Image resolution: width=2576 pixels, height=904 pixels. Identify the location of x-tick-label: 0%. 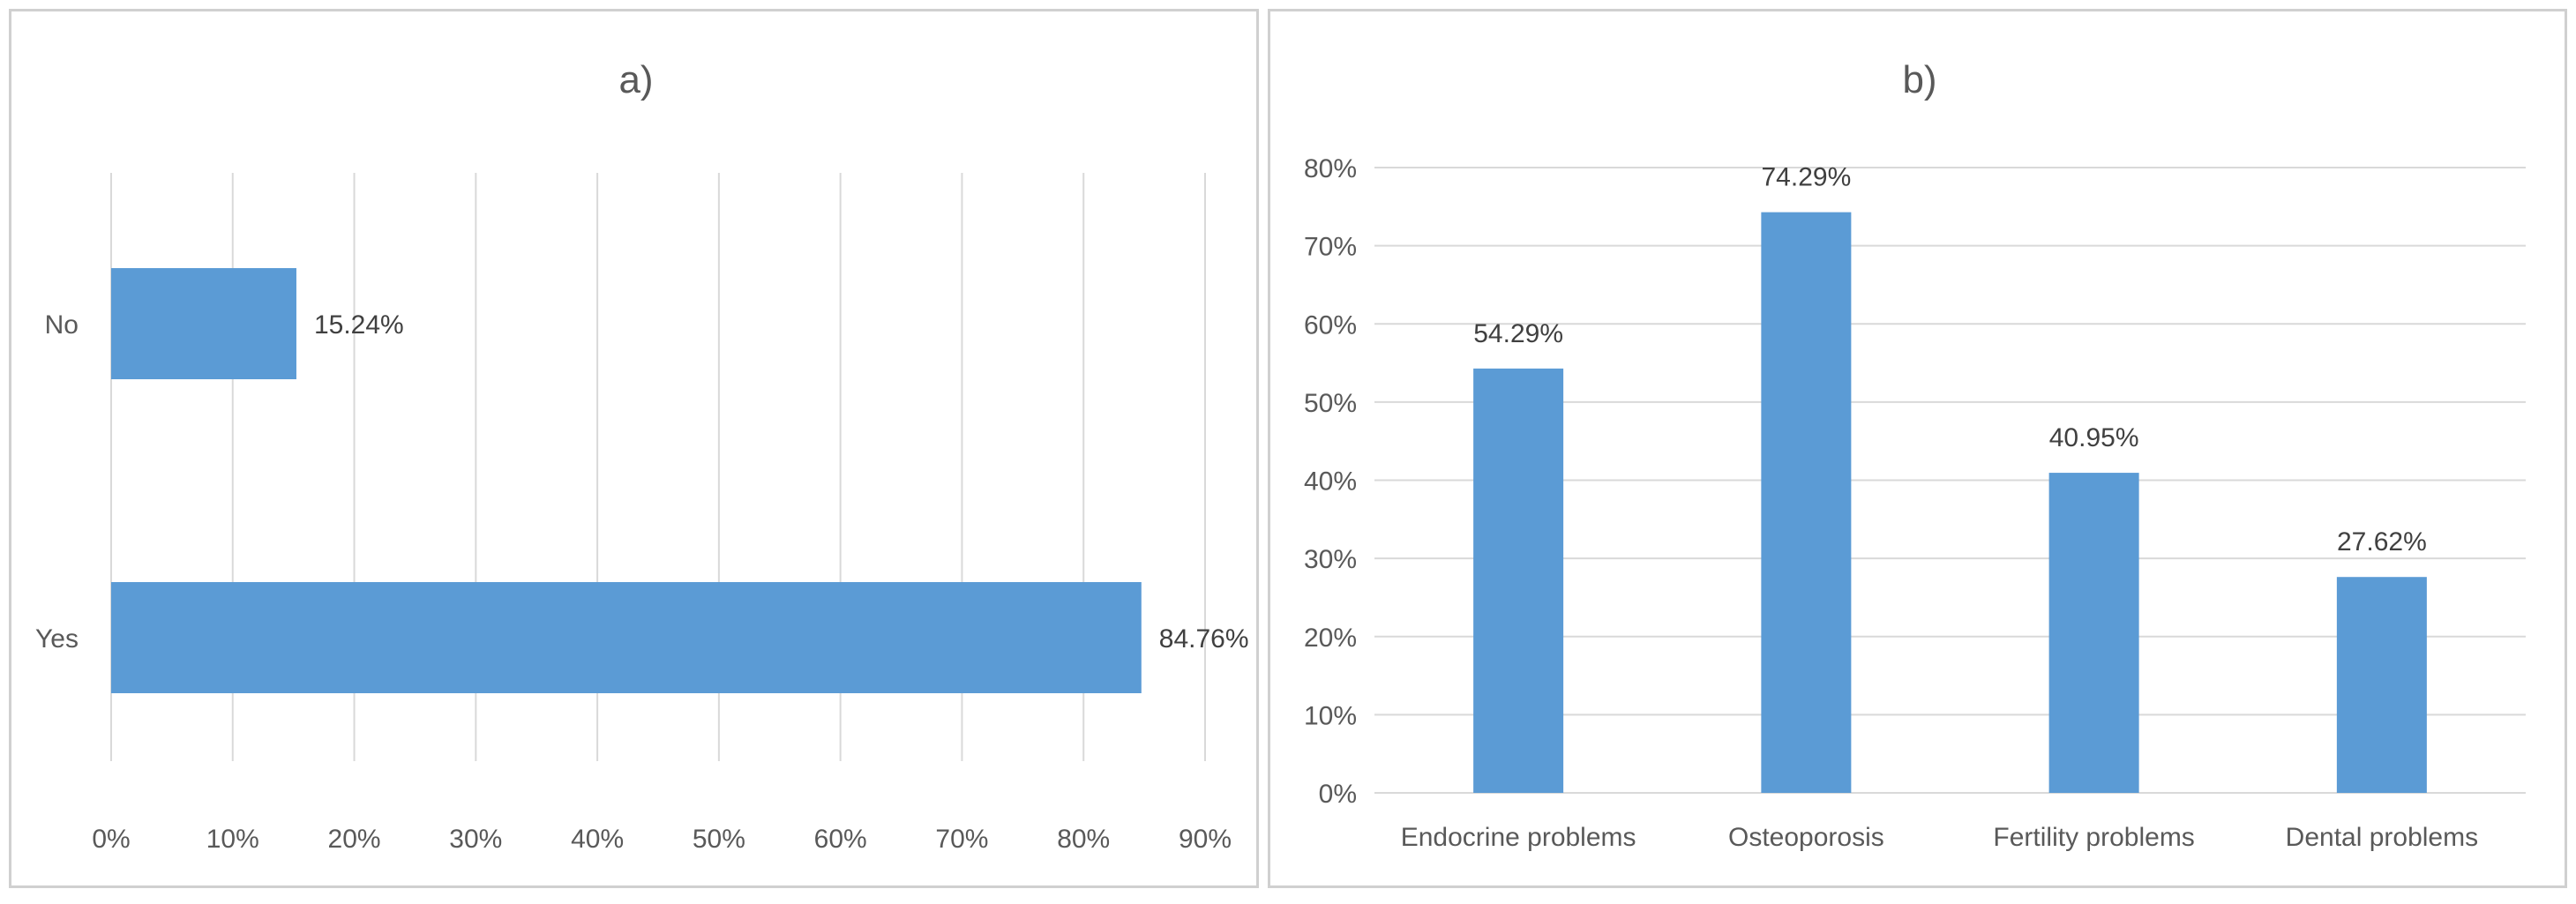
(111, 839).